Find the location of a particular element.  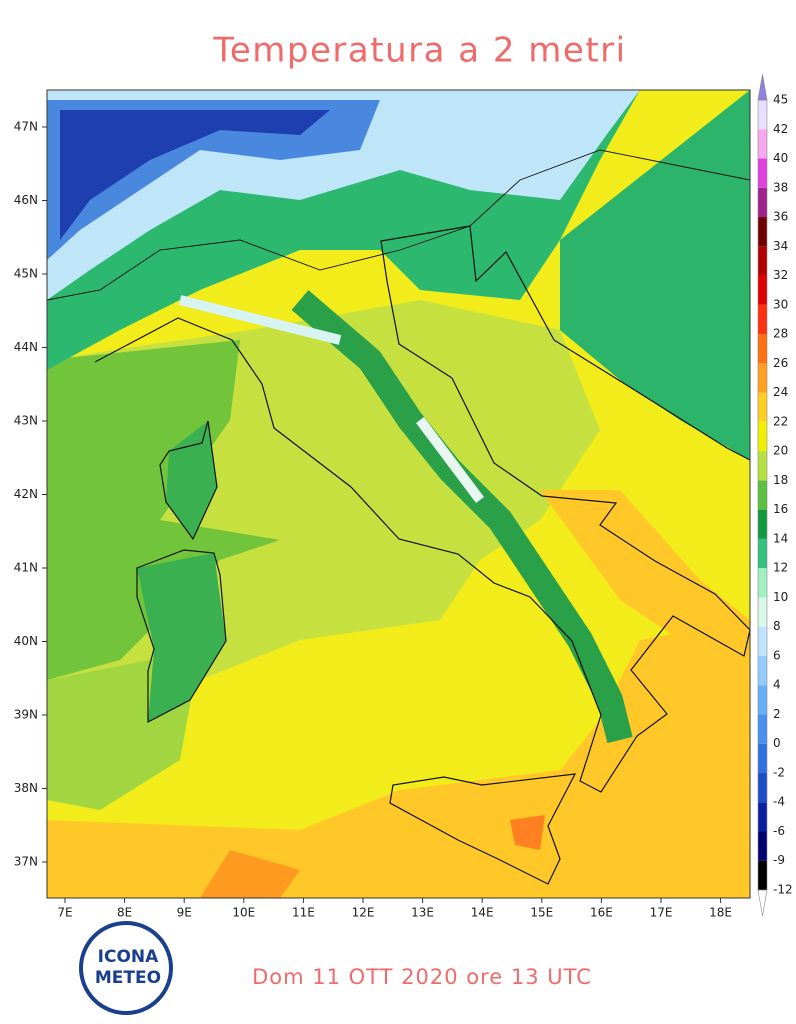

lon-label: 12E is located at coordinates (363, 913).